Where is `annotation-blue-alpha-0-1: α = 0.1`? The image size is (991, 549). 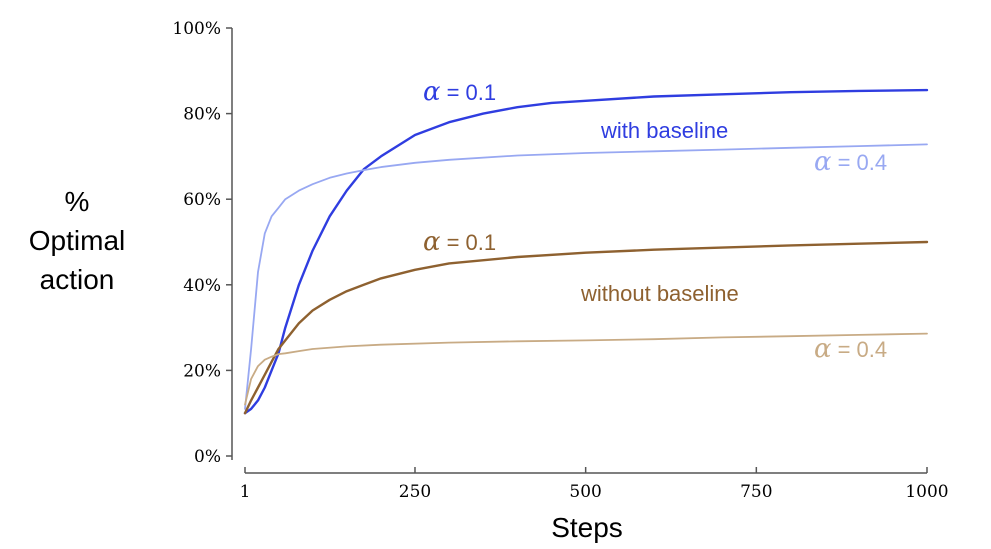 annotation-blue-alpha-0-1: α = 0.1 is located at coordinates (459, 92).